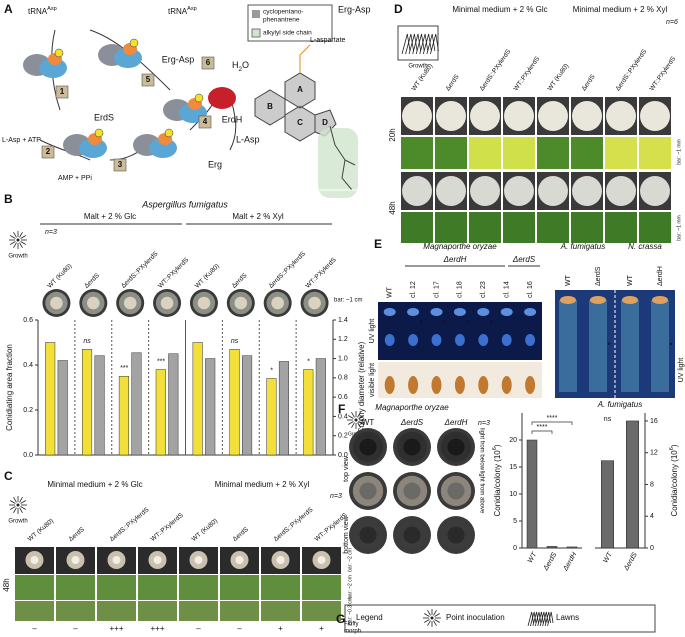 The image size is (685, 637). Describe the element at coordinates (148, 80) in the screenshot. I see `step-box` at that location.